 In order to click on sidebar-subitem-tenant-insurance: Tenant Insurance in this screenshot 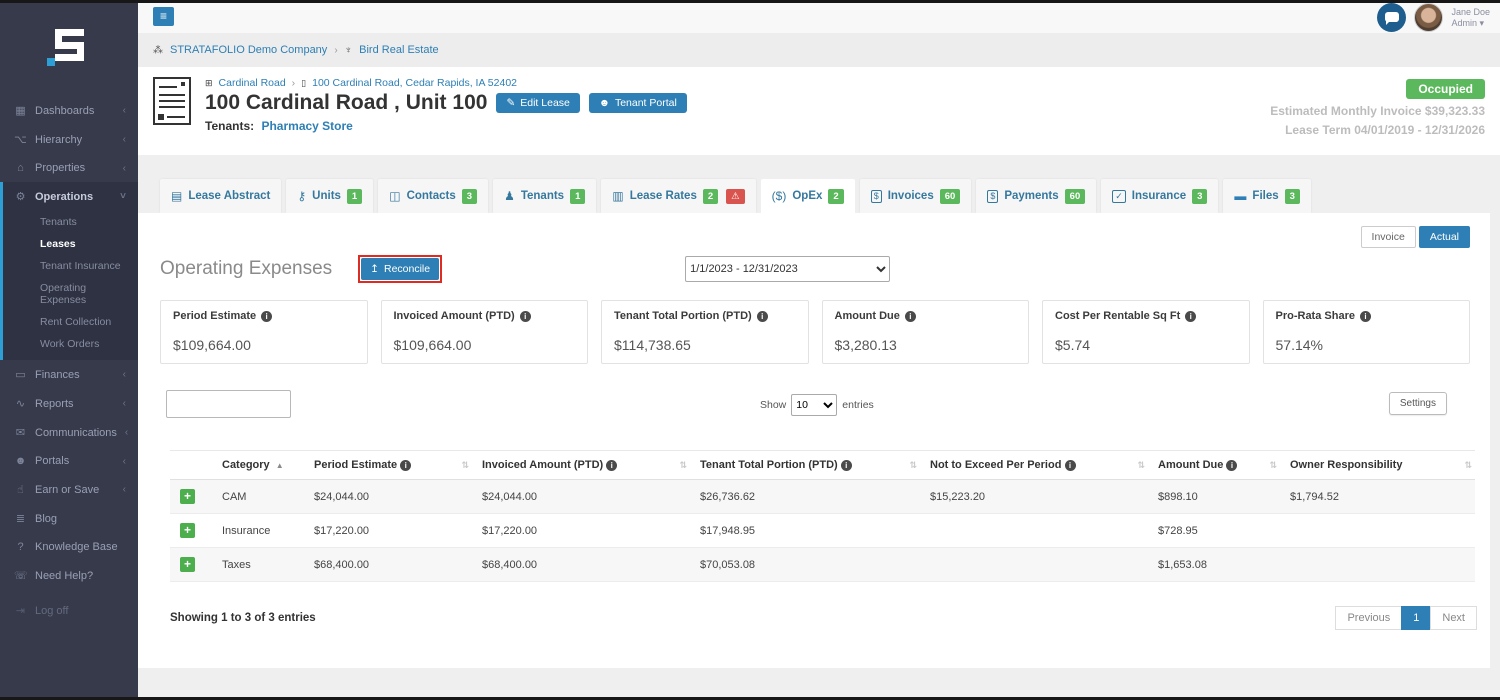, I will do `click(80, 266)`.